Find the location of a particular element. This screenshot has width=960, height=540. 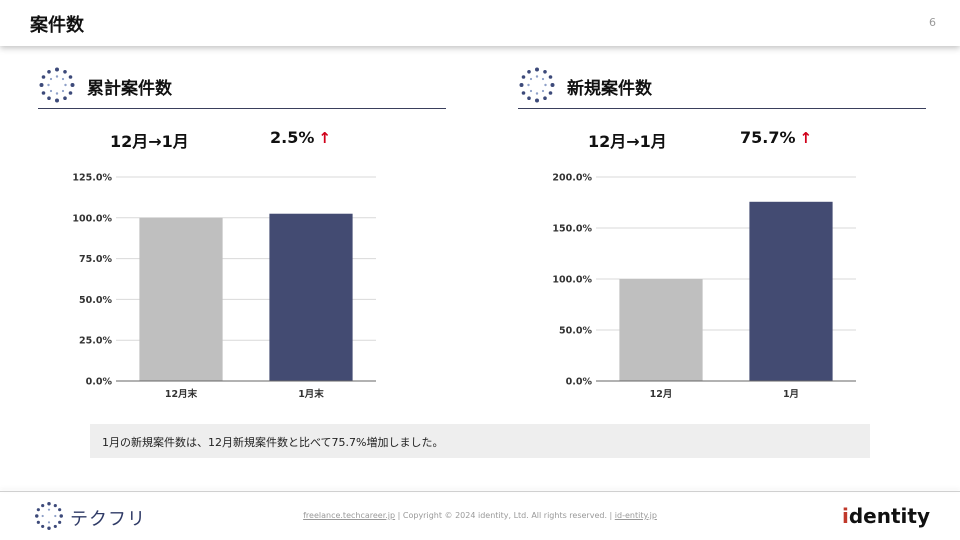

left-section-divider is located at coordinates (242, 108).